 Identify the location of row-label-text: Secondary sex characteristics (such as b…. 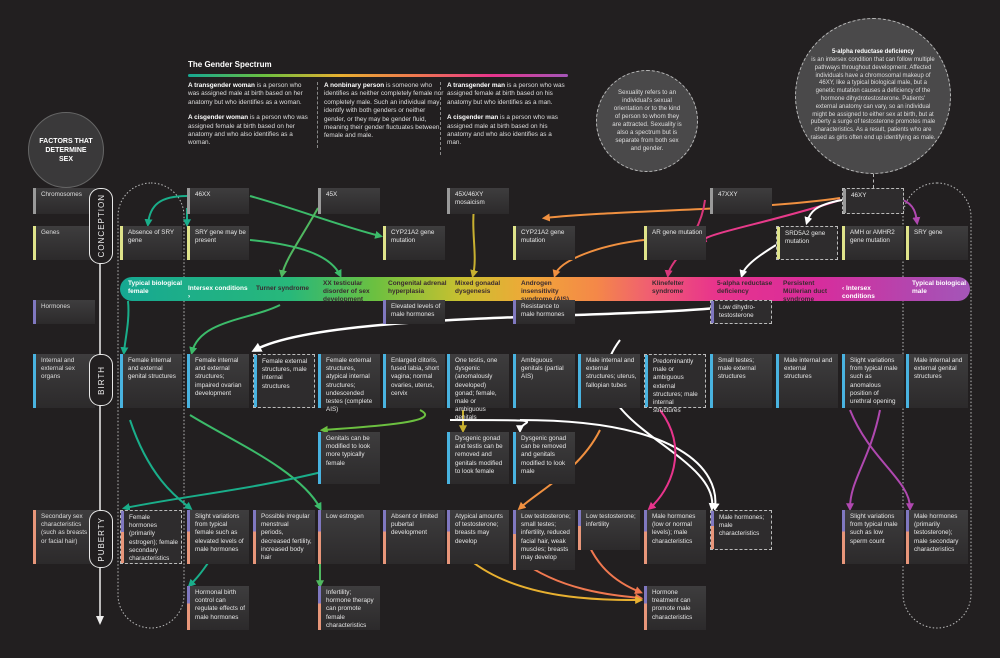
(64, 529).